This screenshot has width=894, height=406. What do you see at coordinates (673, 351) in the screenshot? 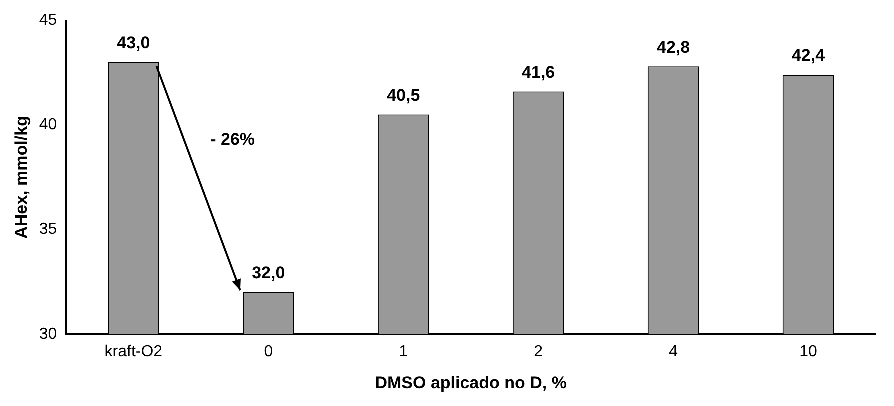
I see `x-tick-label: 4` at bounding box center [673, 351].